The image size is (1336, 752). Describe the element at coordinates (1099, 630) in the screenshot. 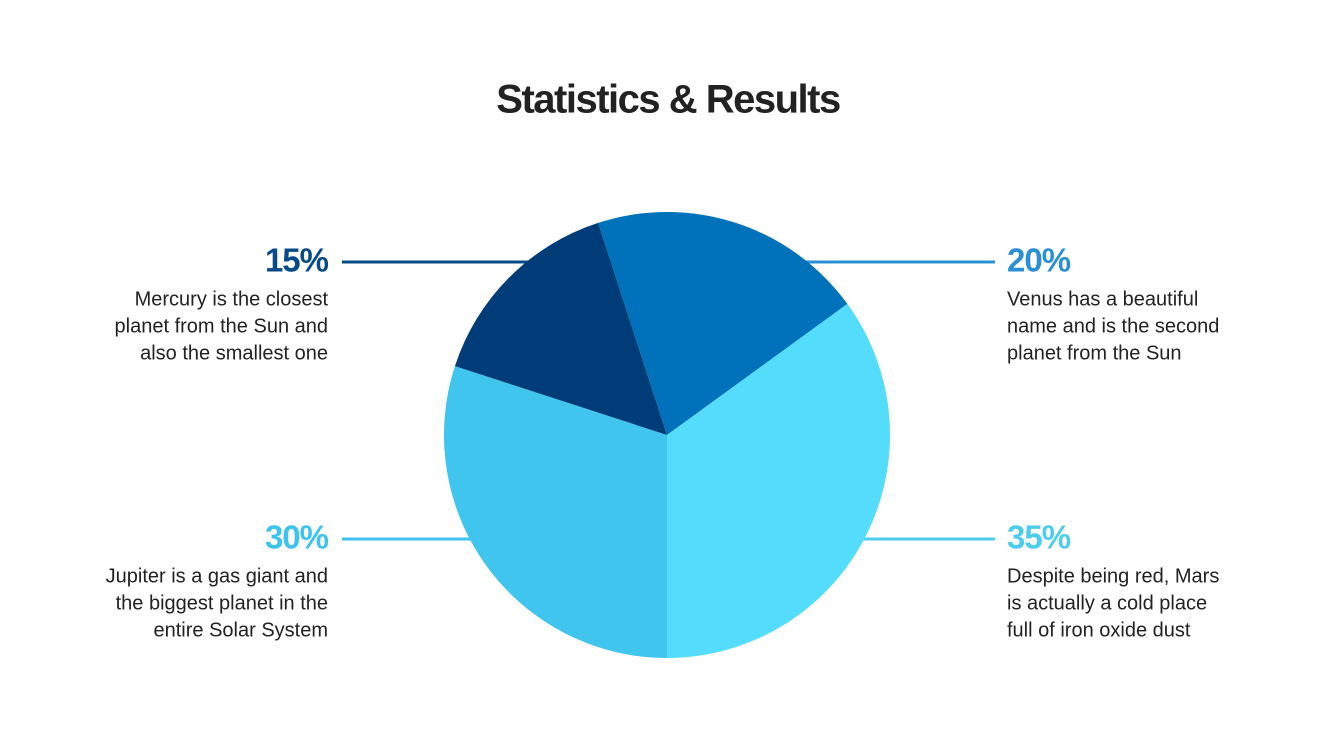

I see `description: full of iron oxide dust` at that location.